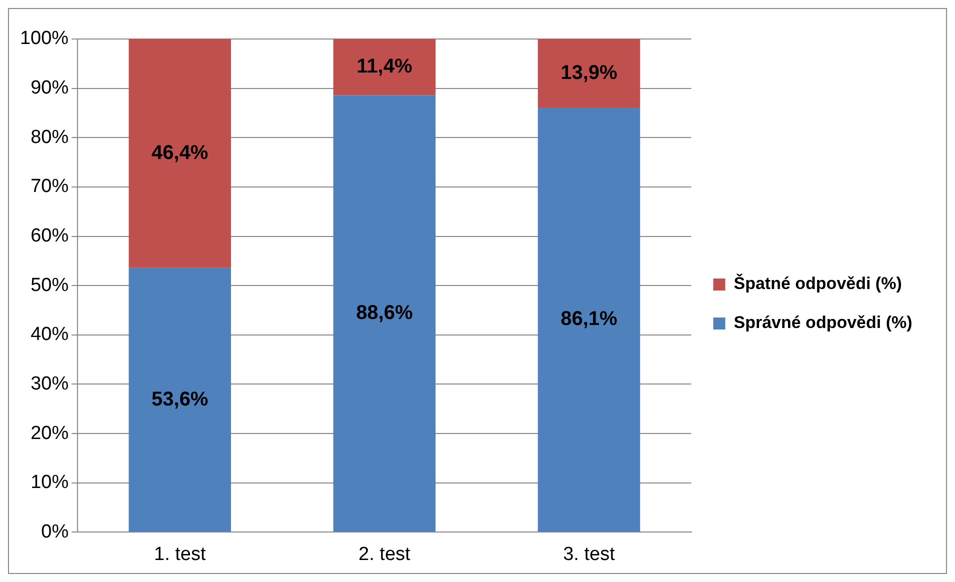 This screenshot has width=955, height=582. Describe the element at coordinates (49, 137) in the screenshot. I see `y-tick-label: 80%` at that location.